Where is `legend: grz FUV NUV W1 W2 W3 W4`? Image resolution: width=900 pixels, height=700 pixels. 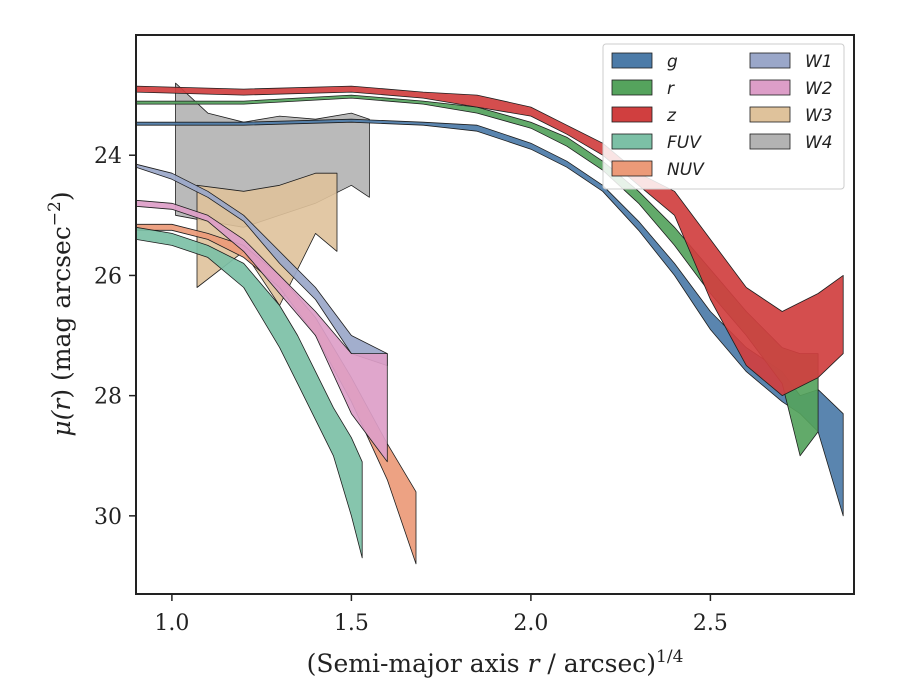 legend: grz FUV NUV W1 W2 W3 W4 is located at coordinates (723, 116).